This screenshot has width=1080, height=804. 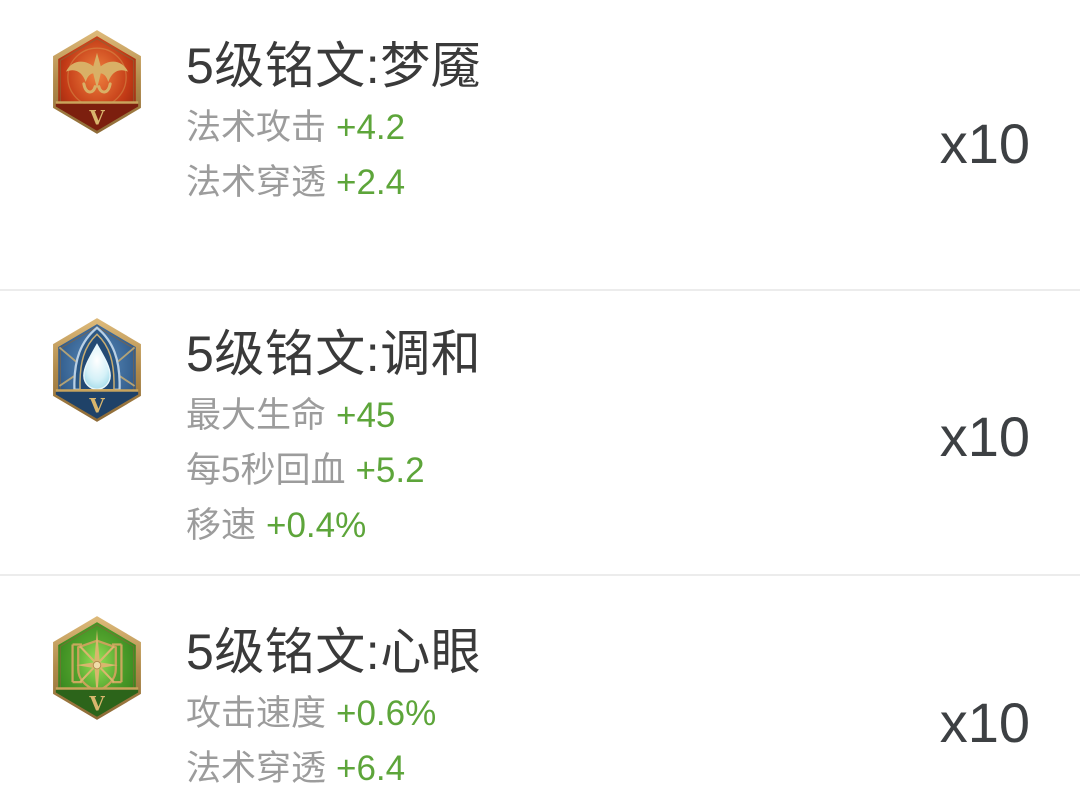 I want to click on rune-title: 5级铭文:心眼, so click(x=334, y=652).